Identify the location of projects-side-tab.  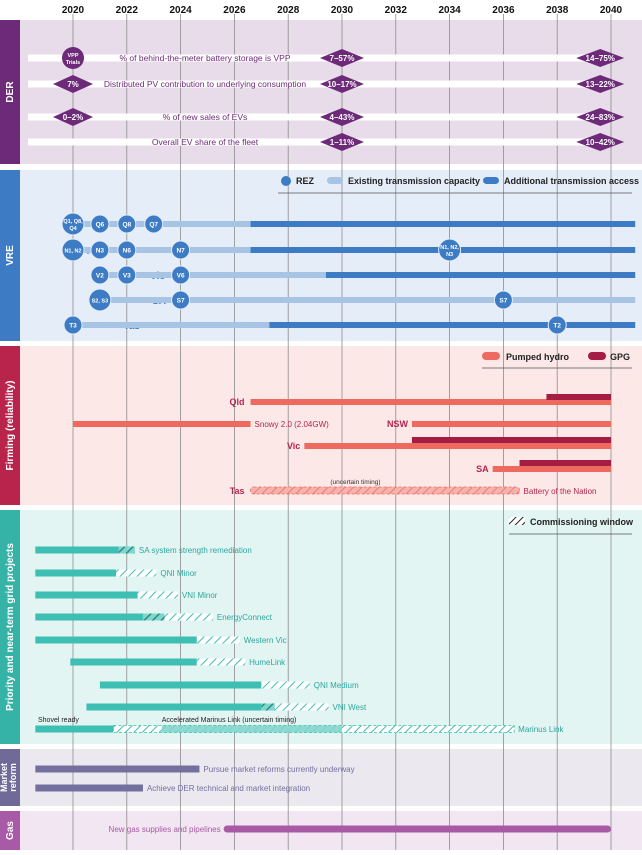
(10, 627).